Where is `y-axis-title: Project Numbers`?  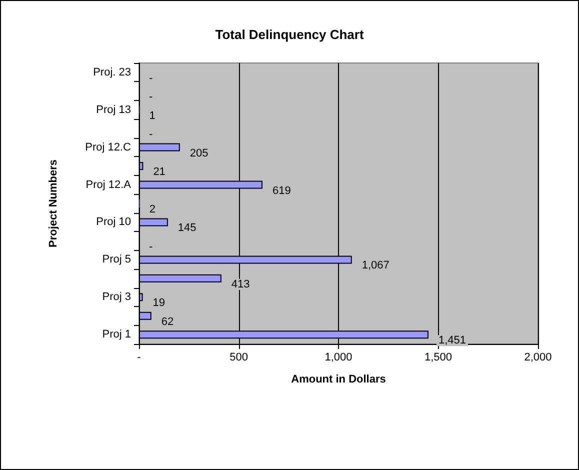
y-axis-title: Project Numbers is located at coordinates (54, 203).